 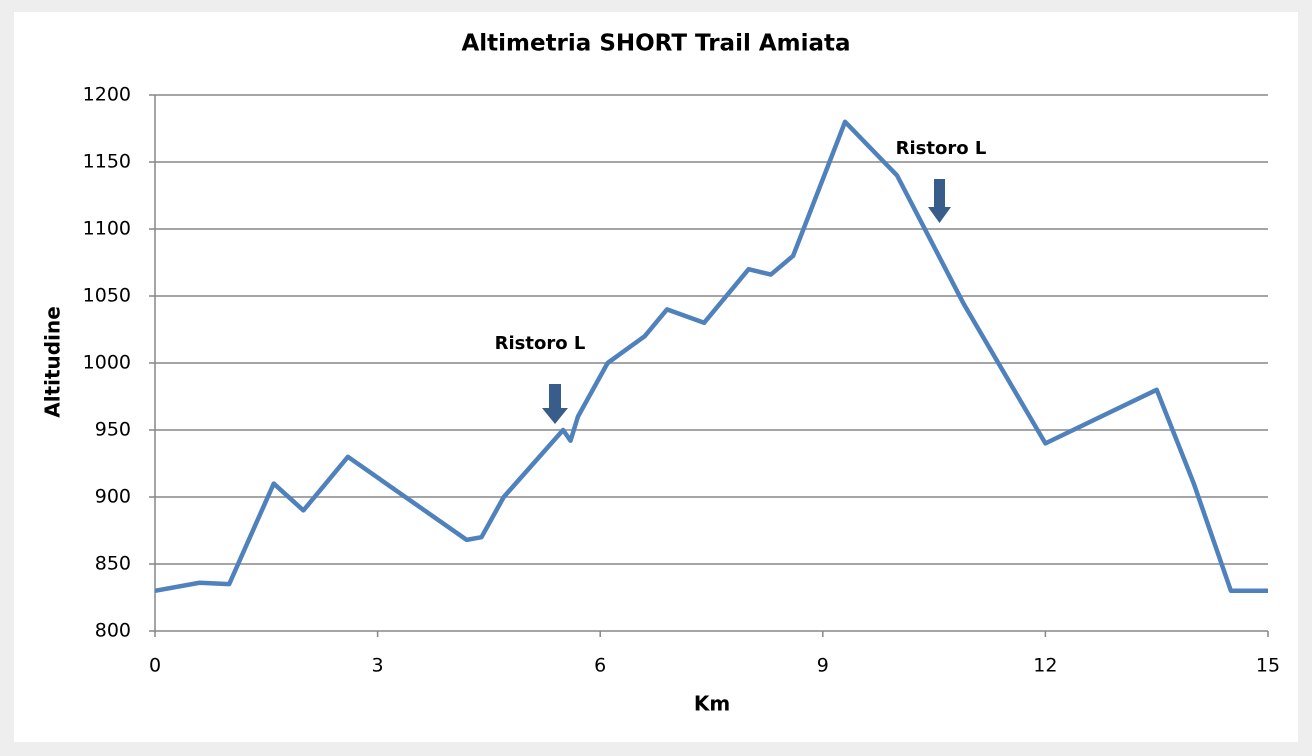 What do you see at coordinates (113, 430) in the screenshot?
I see `y-tick-label: 950` at bounding box center [113, 430].